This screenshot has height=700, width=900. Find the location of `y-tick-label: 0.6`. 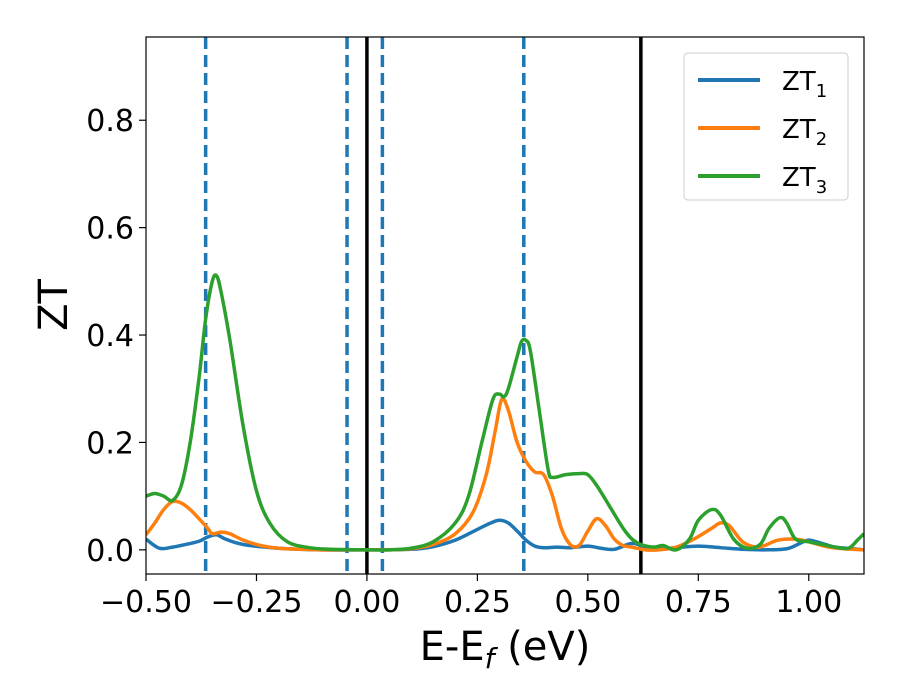

y-tick-label: 0.6 is located at coordinates (110, 229).